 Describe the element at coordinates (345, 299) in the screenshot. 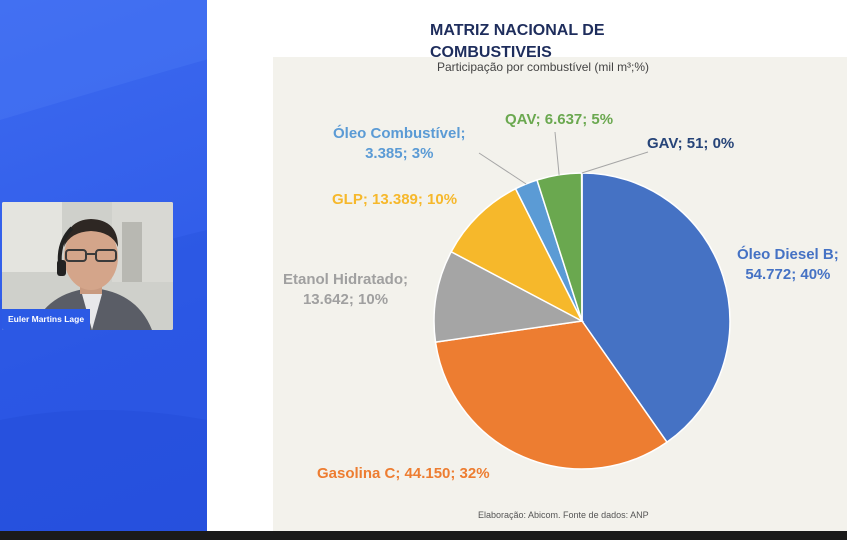

I see `slice-label-line: 13.642; 10%` at that location.